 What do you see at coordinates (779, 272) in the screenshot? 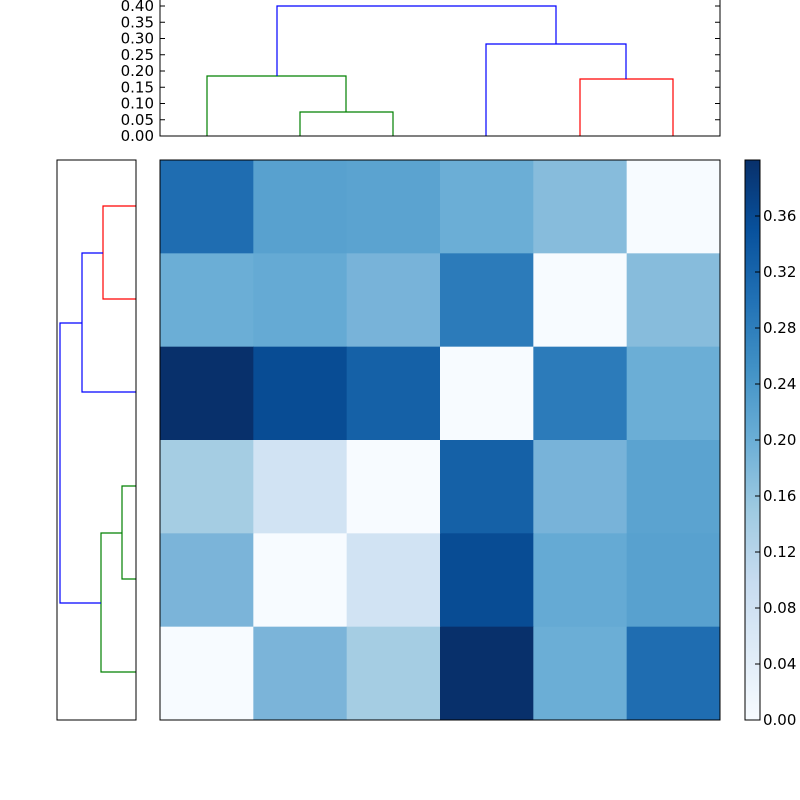
I see `colorbar-tick-label: 0.32` at bounding box center [779, 272].